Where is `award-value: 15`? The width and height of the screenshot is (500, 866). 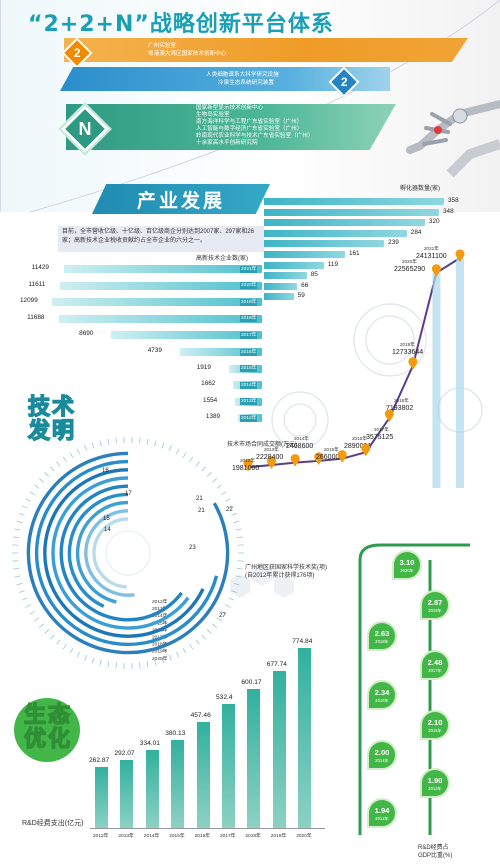 award-value: 15 is located at coordinates (106, 519).